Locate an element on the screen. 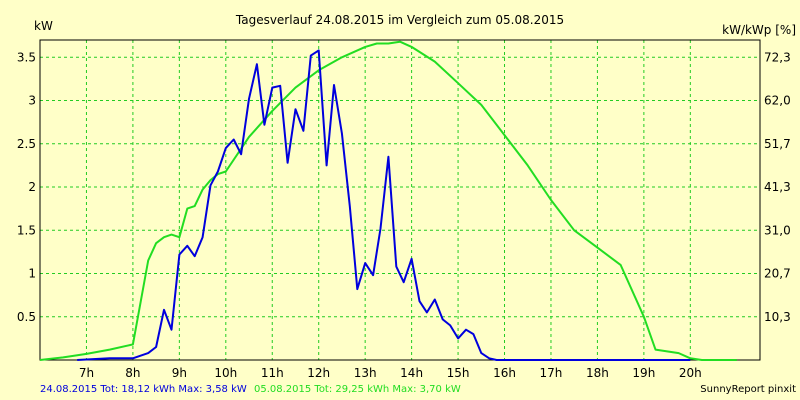 This screenshot has width=800, height=400. y-tick-label-right: 51,7 is located at coordinates (777, 144).